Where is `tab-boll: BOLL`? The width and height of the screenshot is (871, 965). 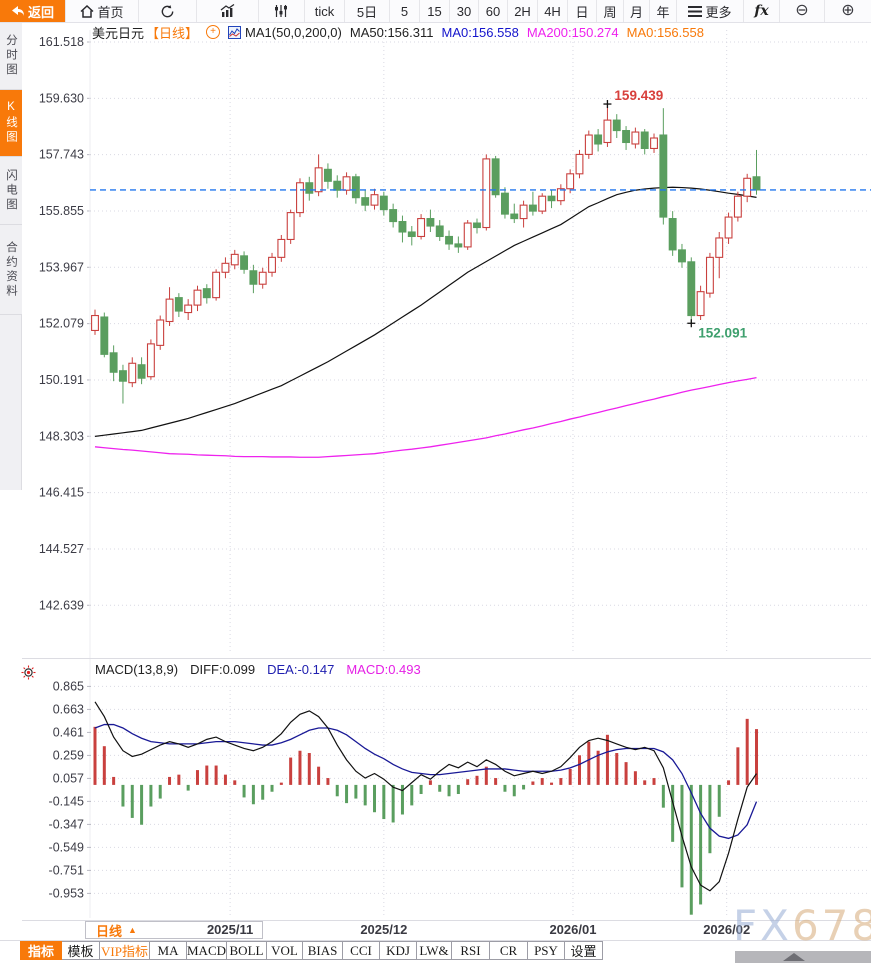 tab-boll: BOLL is located at coordinates (247, 950).